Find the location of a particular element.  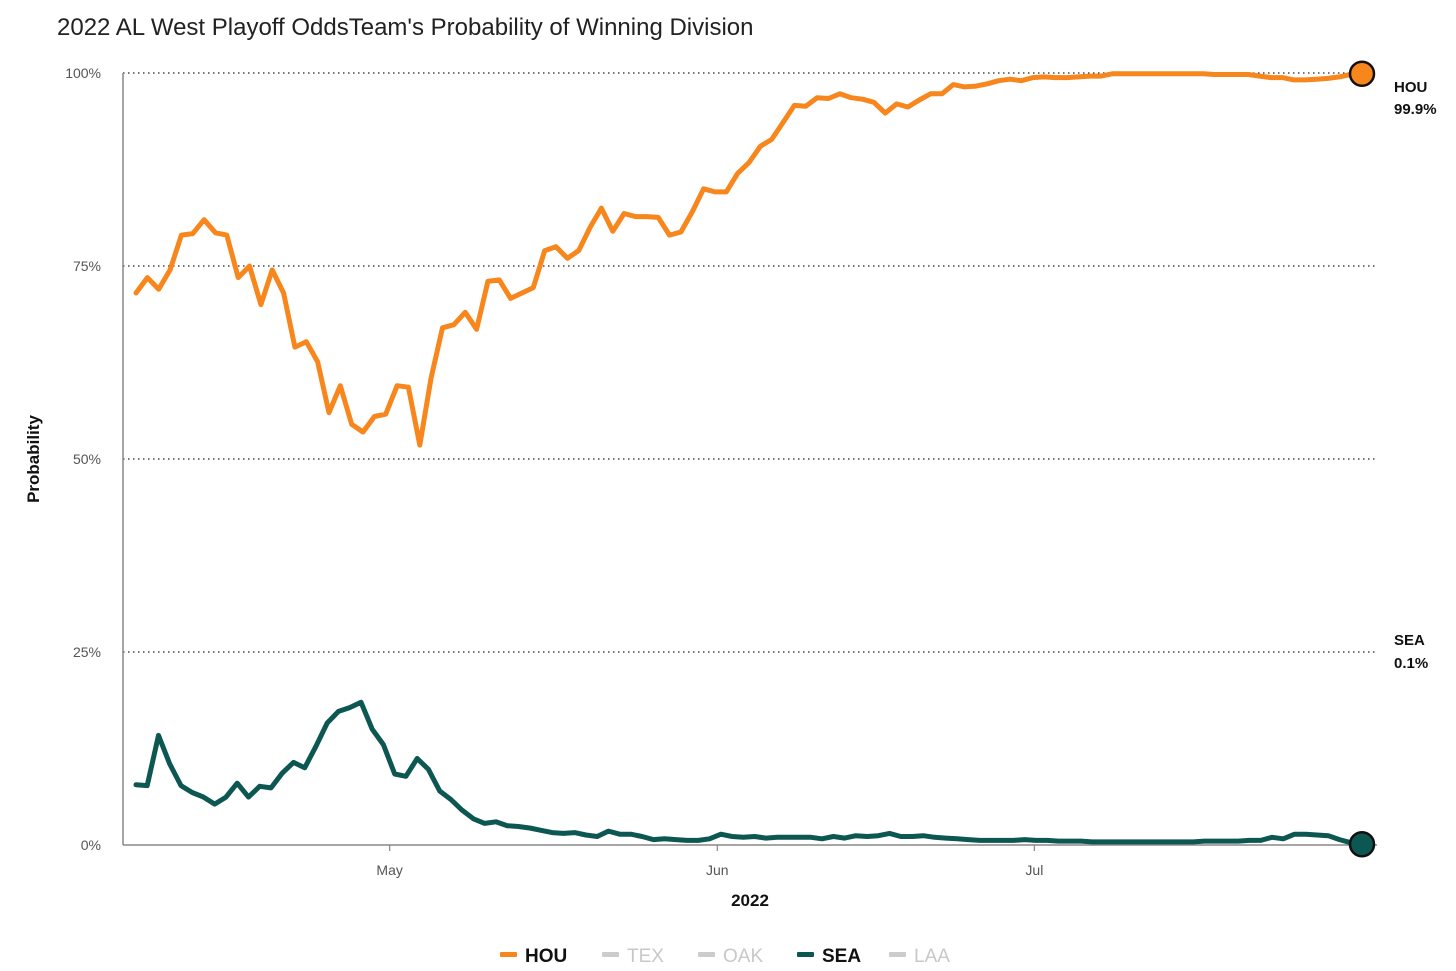

x-tick-label: Jul is located at coordinates (1034, 870).